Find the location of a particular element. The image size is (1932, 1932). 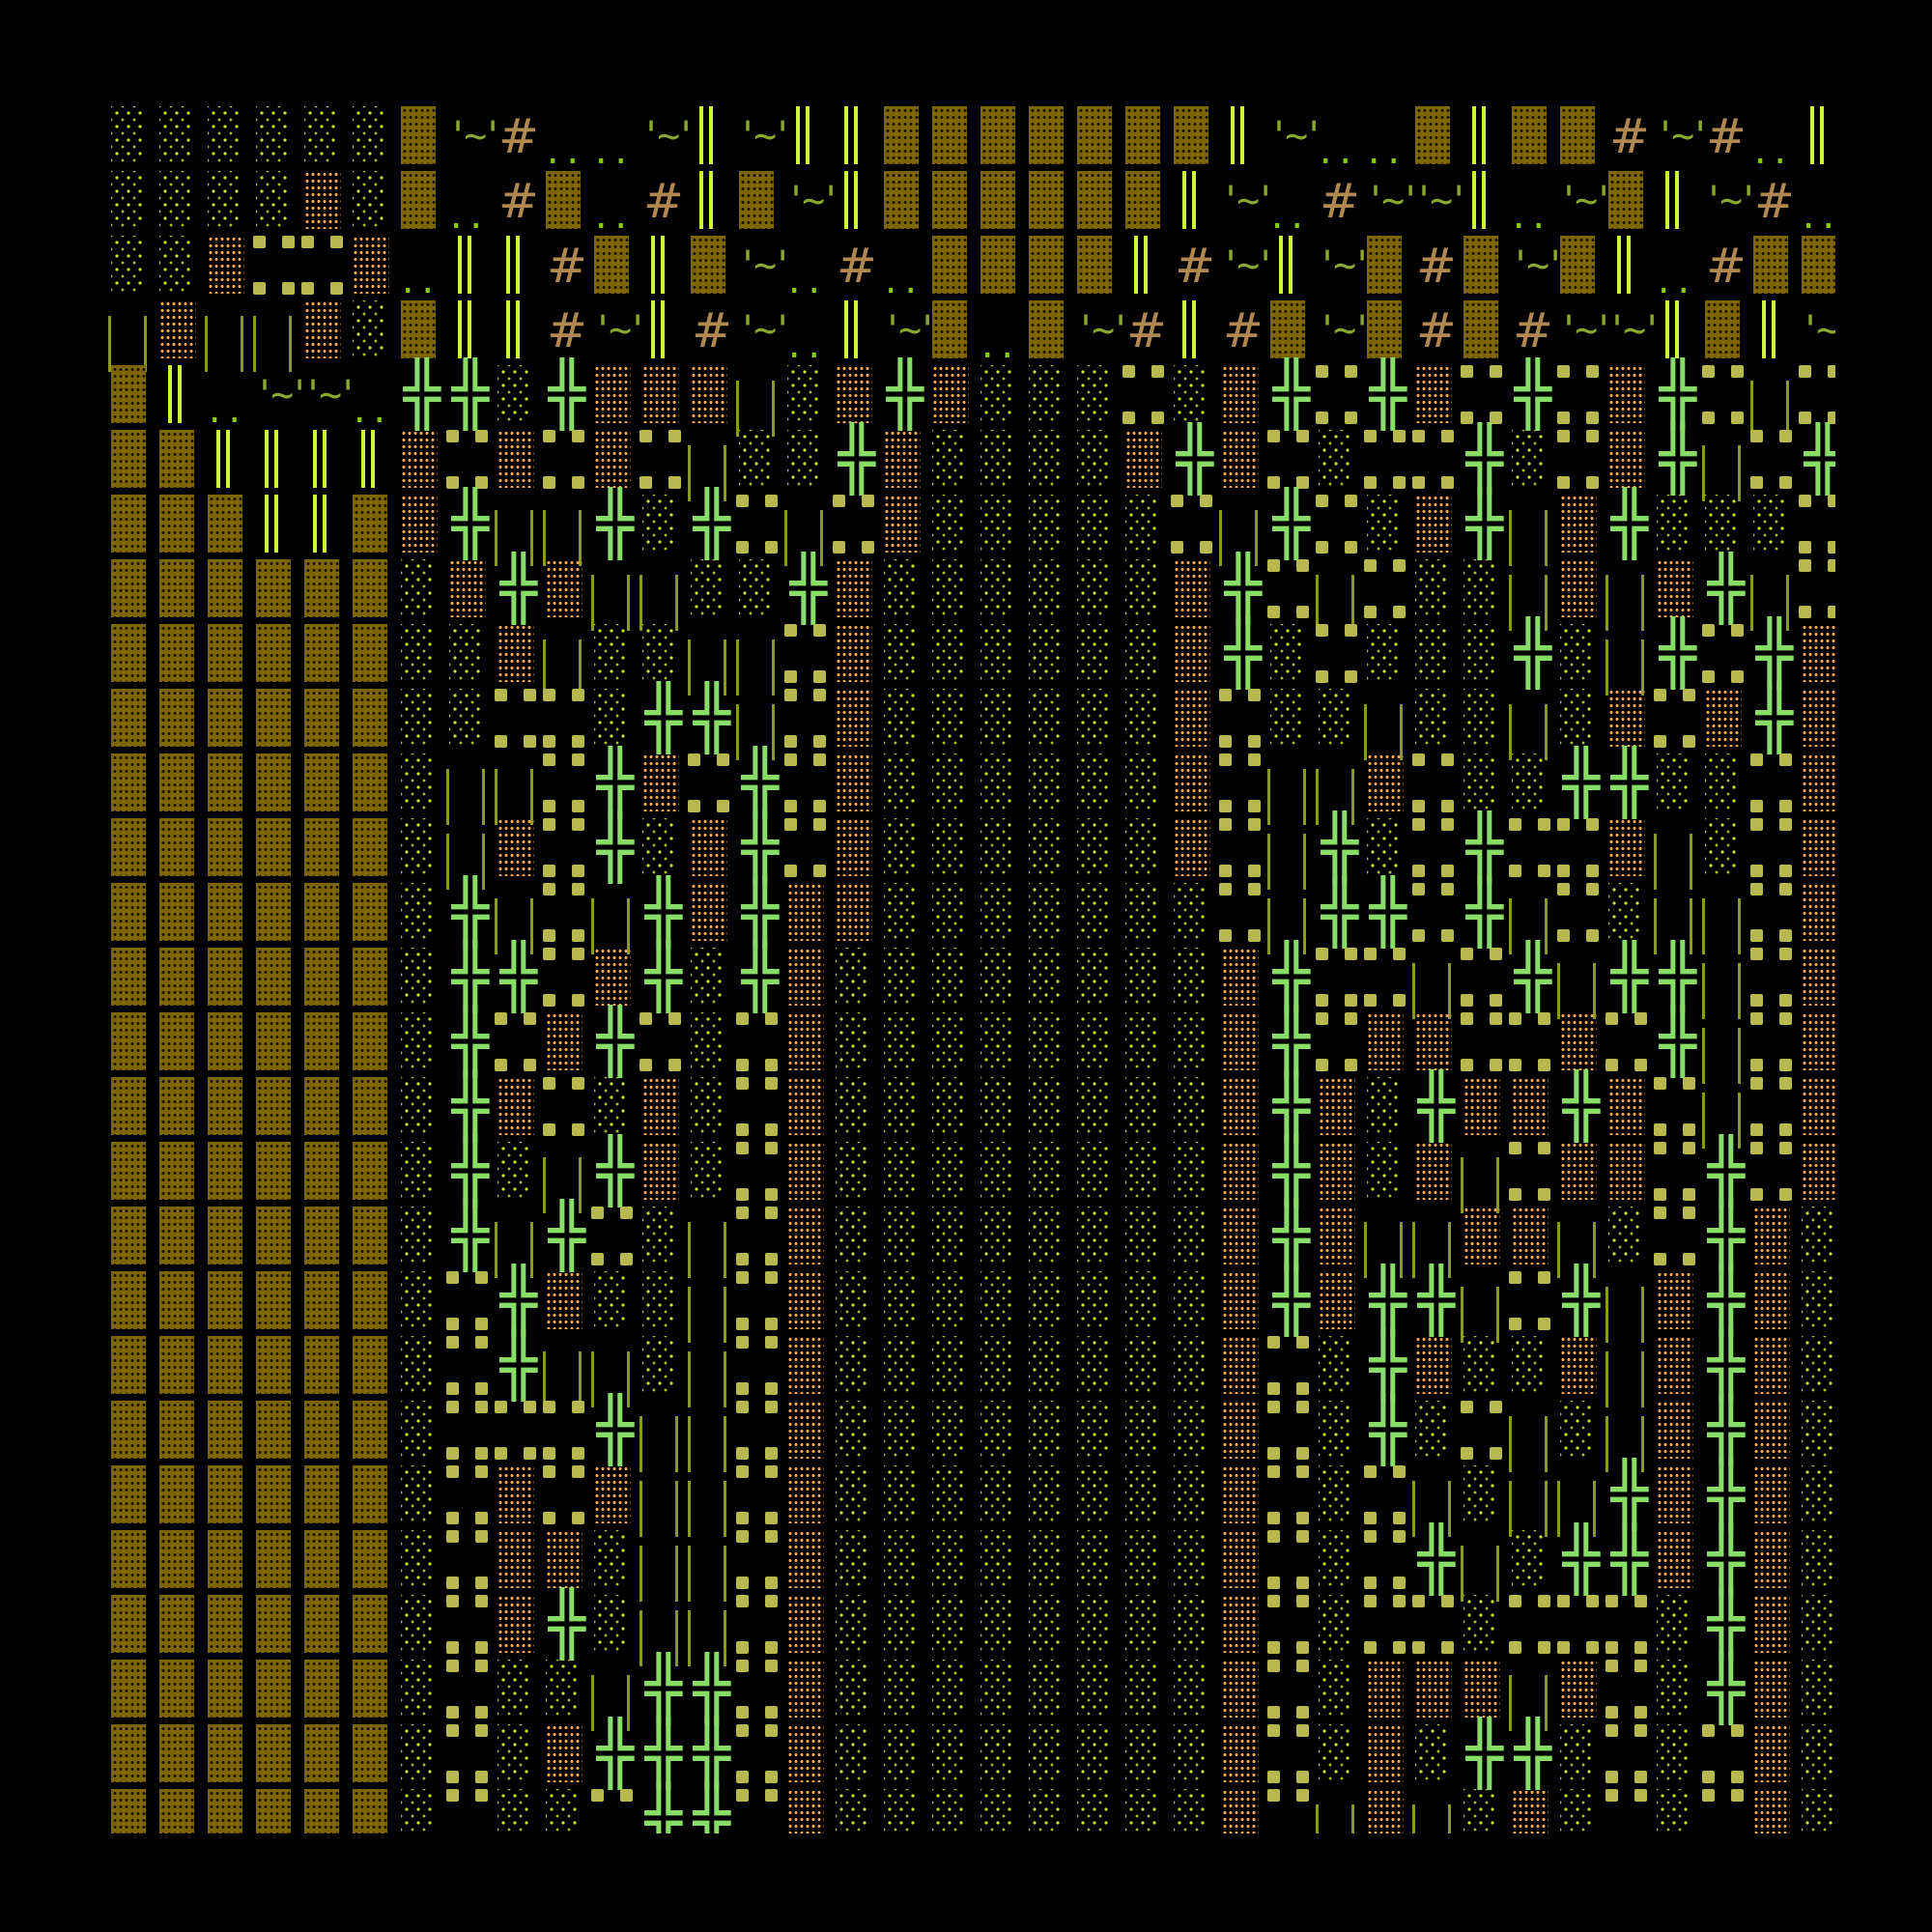

map-tile-double-bar-bright is located at coordinates (277, 525).